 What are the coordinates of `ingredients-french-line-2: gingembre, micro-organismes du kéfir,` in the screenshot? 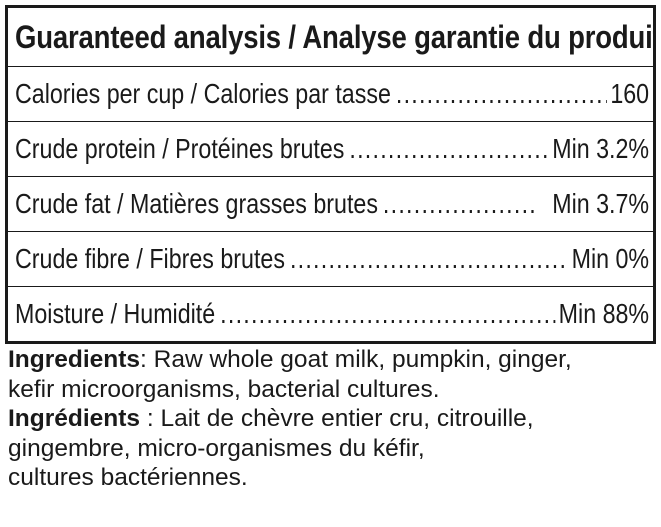 It's located at (332, 449).